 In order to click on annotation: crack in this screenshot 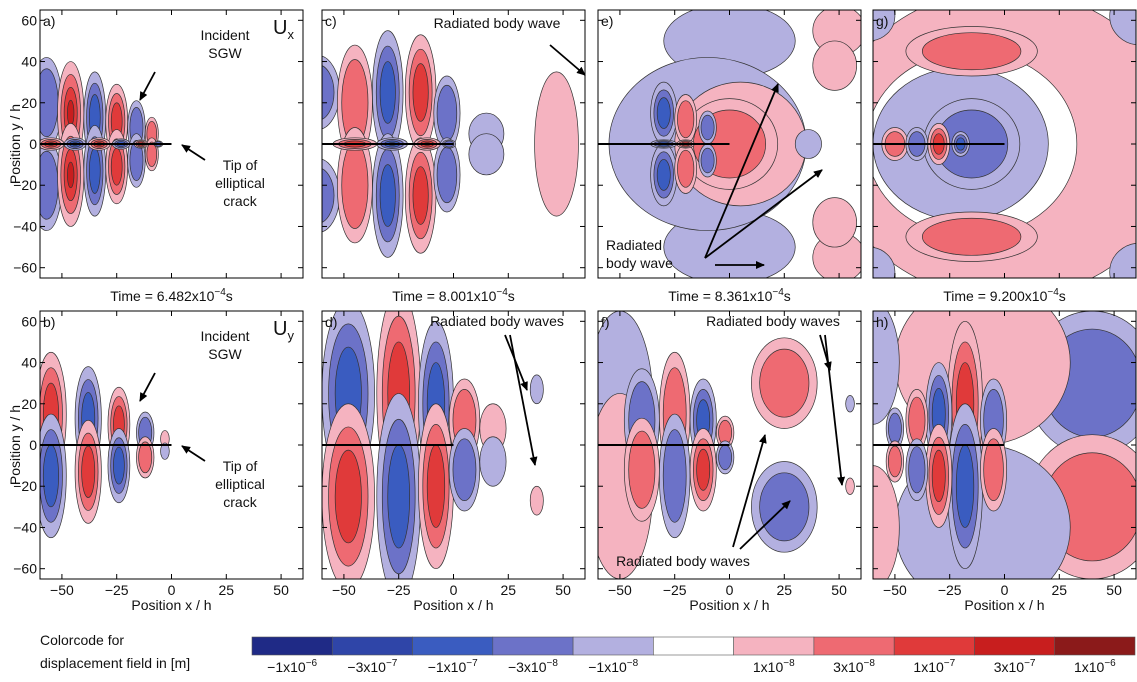, I will do `click(240, 201)`.